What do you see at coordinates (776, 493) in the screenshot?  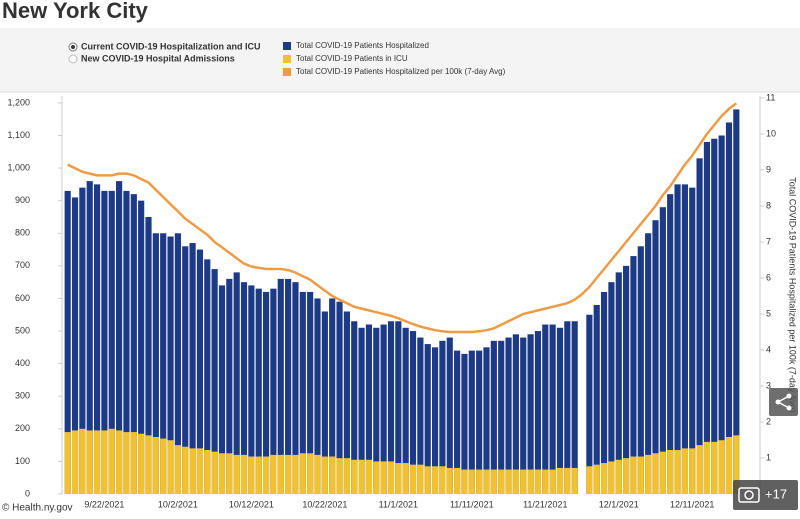 I see `photo-count: +17` at bounding box center [776, 493].